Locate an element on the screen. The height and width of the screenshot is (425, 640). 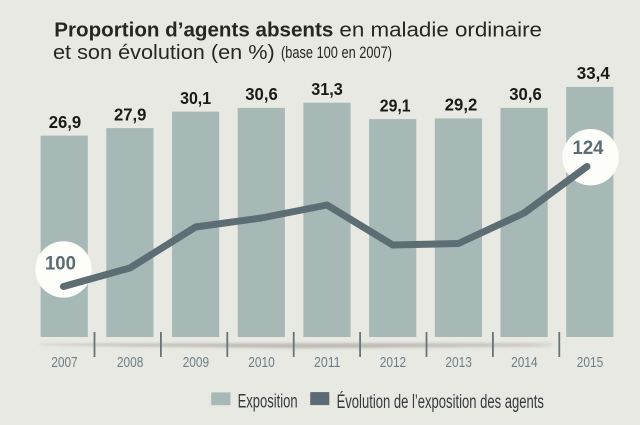
svg-text: 29,1 is located at coordinates (395, 105).